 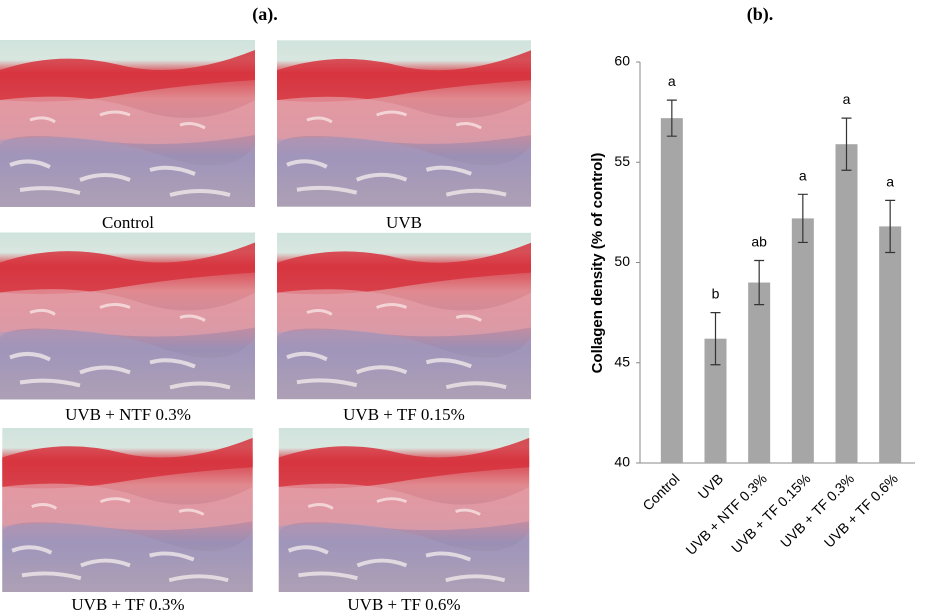 What do you see at coordinates (404, 414) in the screenshot?
I see `caption: UVB + TF 0.15%` at bounding box center [404, 414].